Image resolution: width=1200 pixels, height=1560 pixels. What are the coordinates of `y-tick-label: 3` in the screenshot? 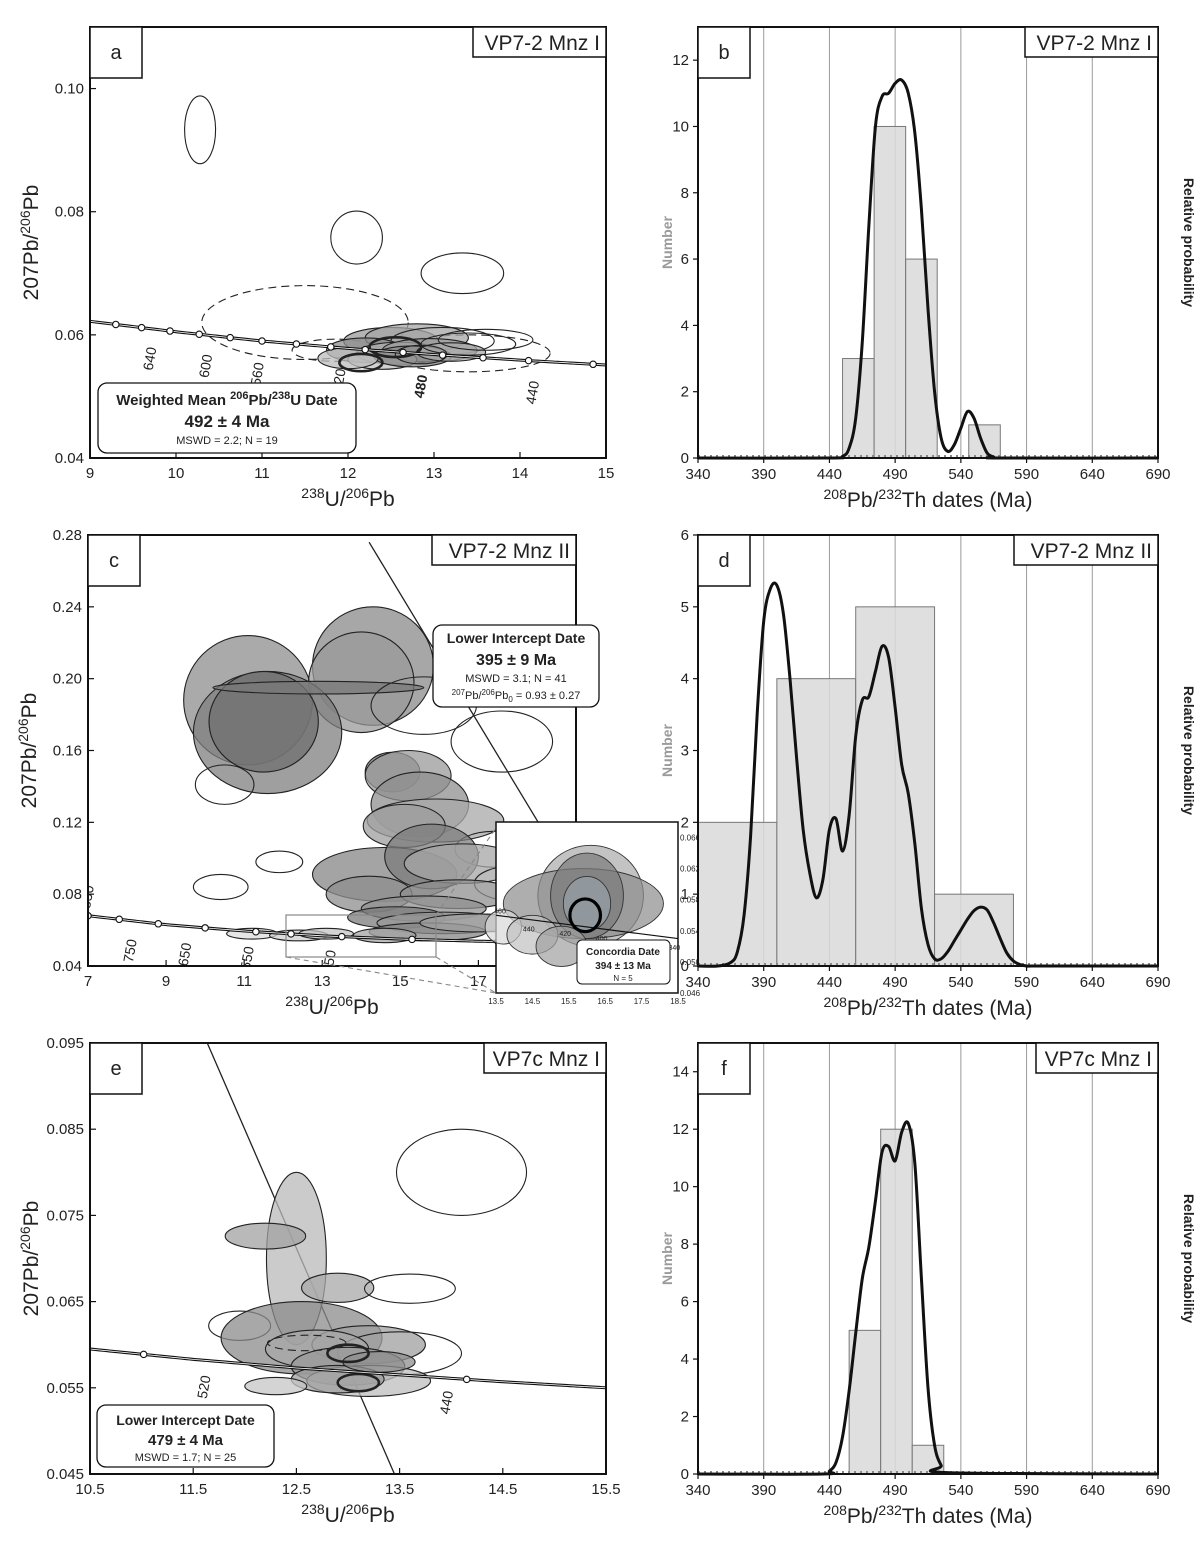 It's located at (685, 751).